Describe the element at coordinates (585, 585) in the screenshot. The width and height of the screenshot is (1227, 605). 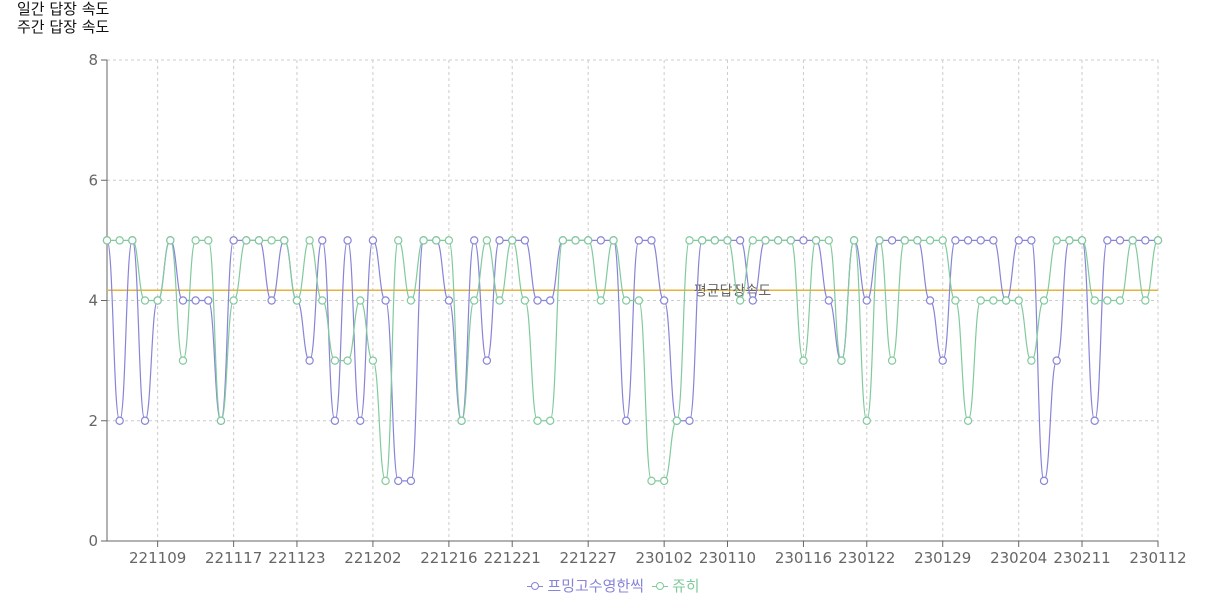
I see `legend-item-0: 프밍고수영한씩` at that location.